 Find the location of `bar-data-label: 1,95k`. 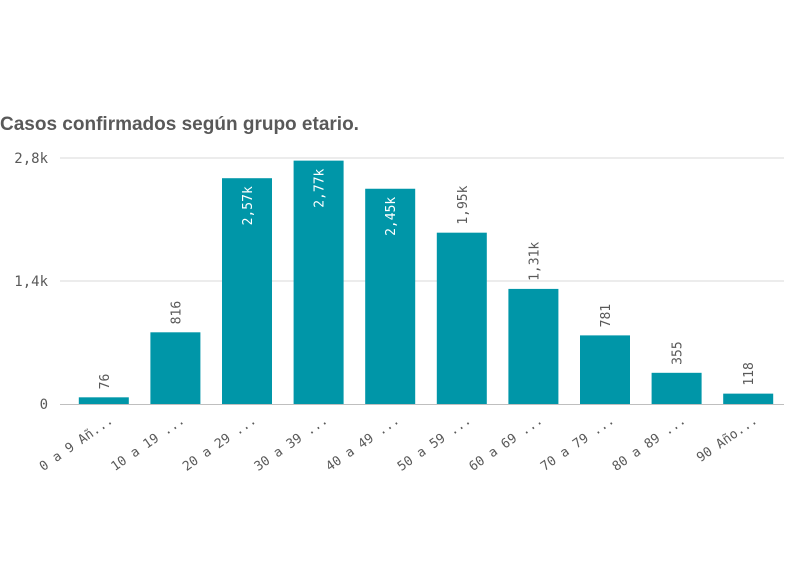

bar-data-label: 1,95k is located at coordinates (463, 204).